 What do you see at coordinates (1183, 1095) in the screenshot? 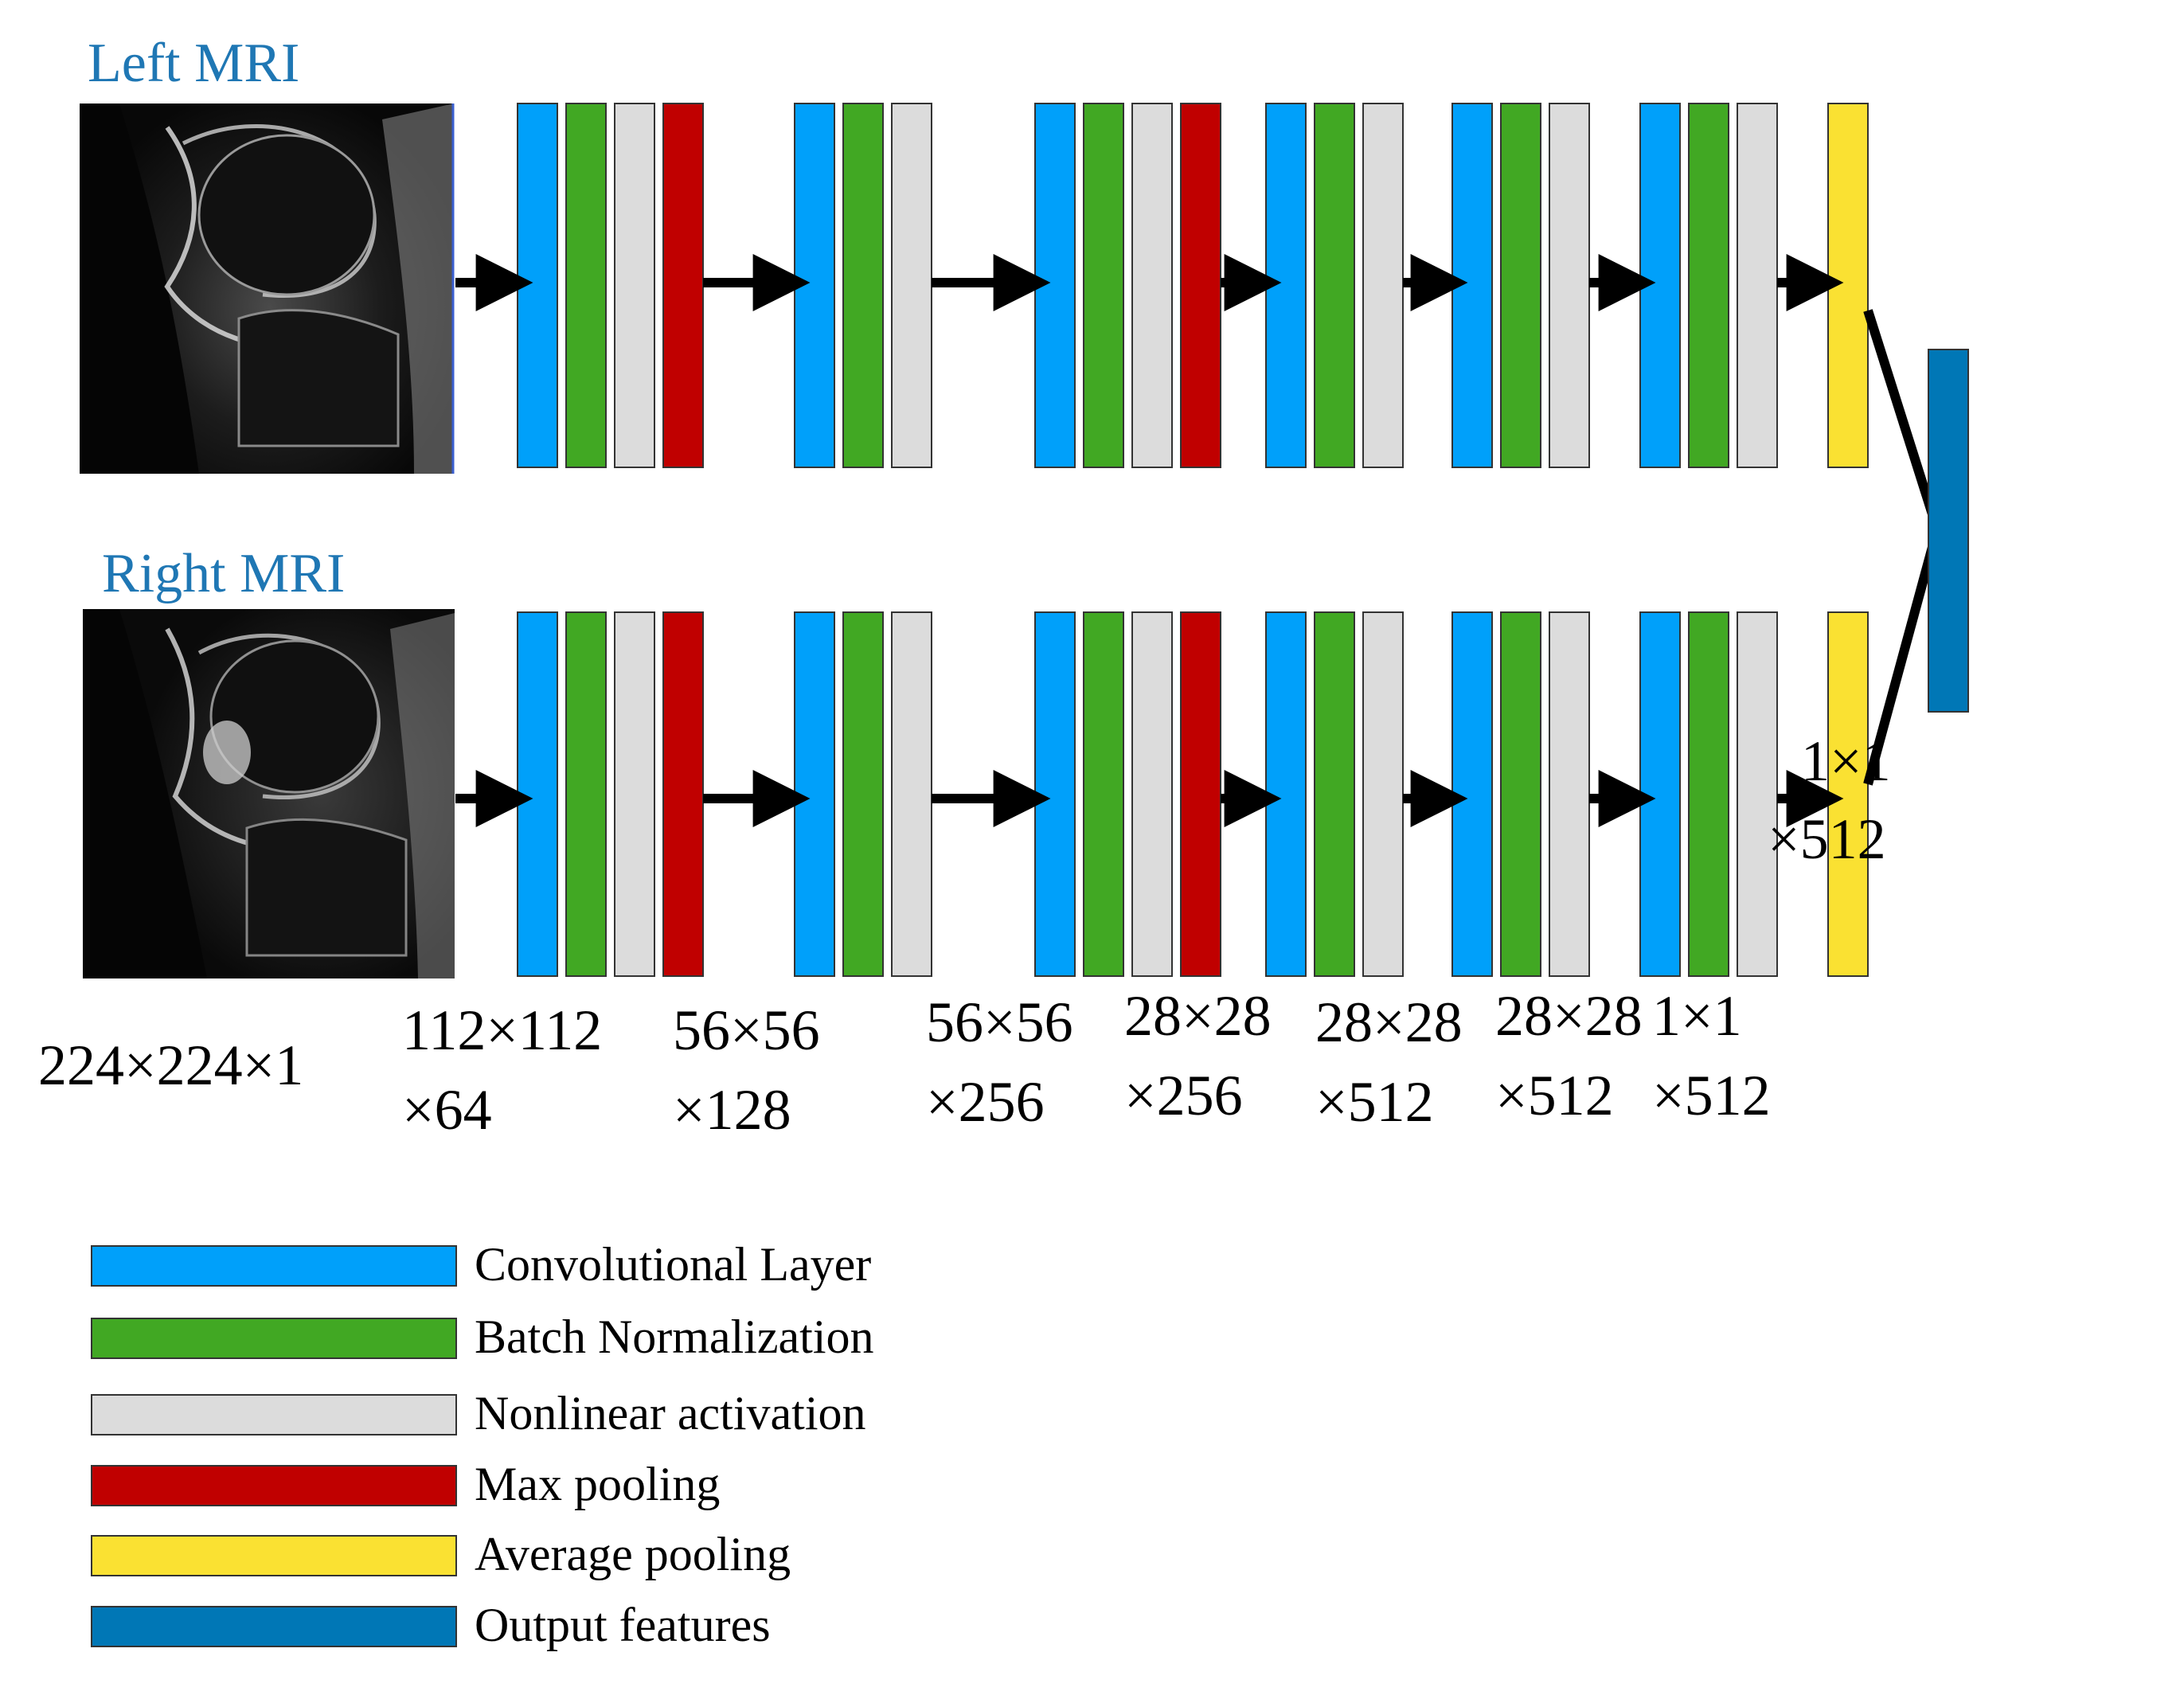
I see `stage-dim-4-line2: ×256` at bounding box center [1183, 1095].